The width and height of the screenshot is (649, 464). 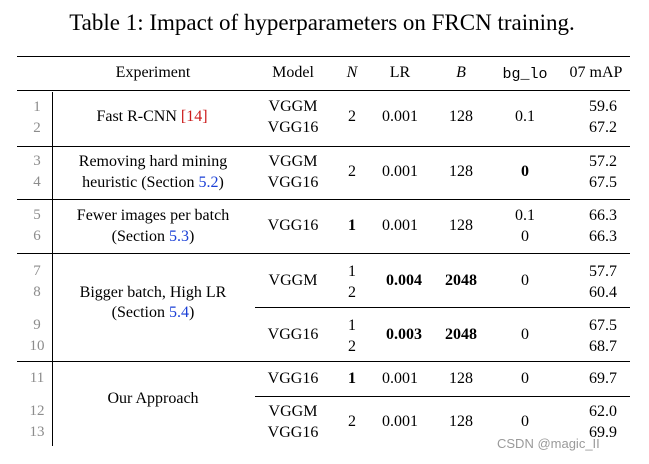 I want to click on lr-cell: 0.003, so click(x=404, y=334).